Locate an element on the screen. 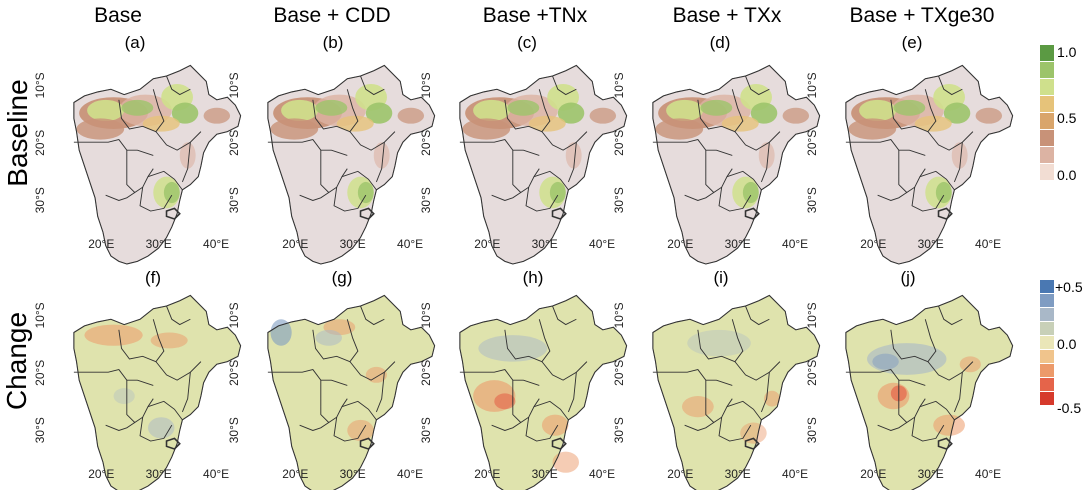 The width and height of the screenshot is (1085, 490). column-title-base-txx: Base + TXx is located at coordinates (727, 15).